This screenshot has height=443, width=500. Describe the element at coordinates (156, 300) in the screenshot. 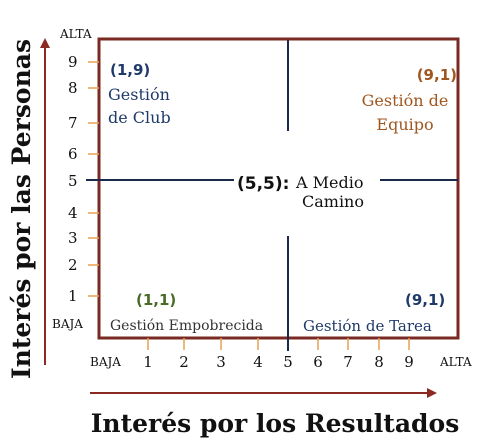

I see `bottom-left-coord: (1,1)` at that location.